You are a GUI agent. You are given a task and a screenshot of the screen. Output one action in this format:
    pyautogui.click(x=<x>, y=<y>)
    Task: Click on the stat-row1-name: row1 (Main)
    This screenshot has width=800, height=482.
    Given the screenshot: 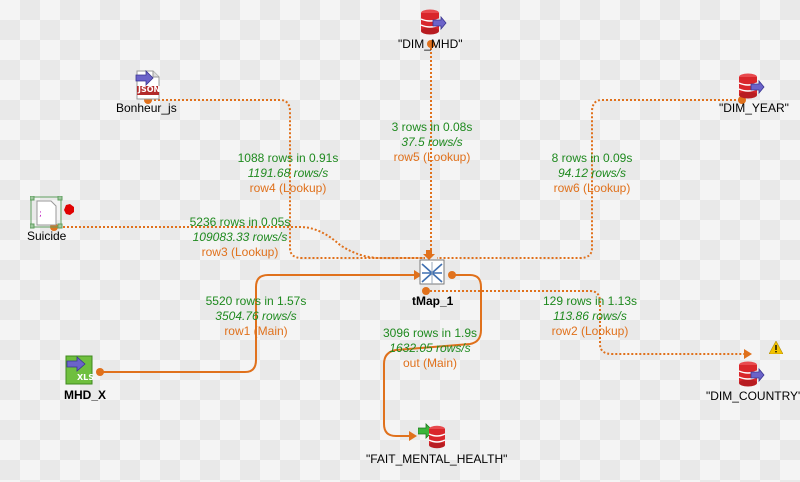 What is the action you would take?
    pyautogui.click(x=256, y=331)
    